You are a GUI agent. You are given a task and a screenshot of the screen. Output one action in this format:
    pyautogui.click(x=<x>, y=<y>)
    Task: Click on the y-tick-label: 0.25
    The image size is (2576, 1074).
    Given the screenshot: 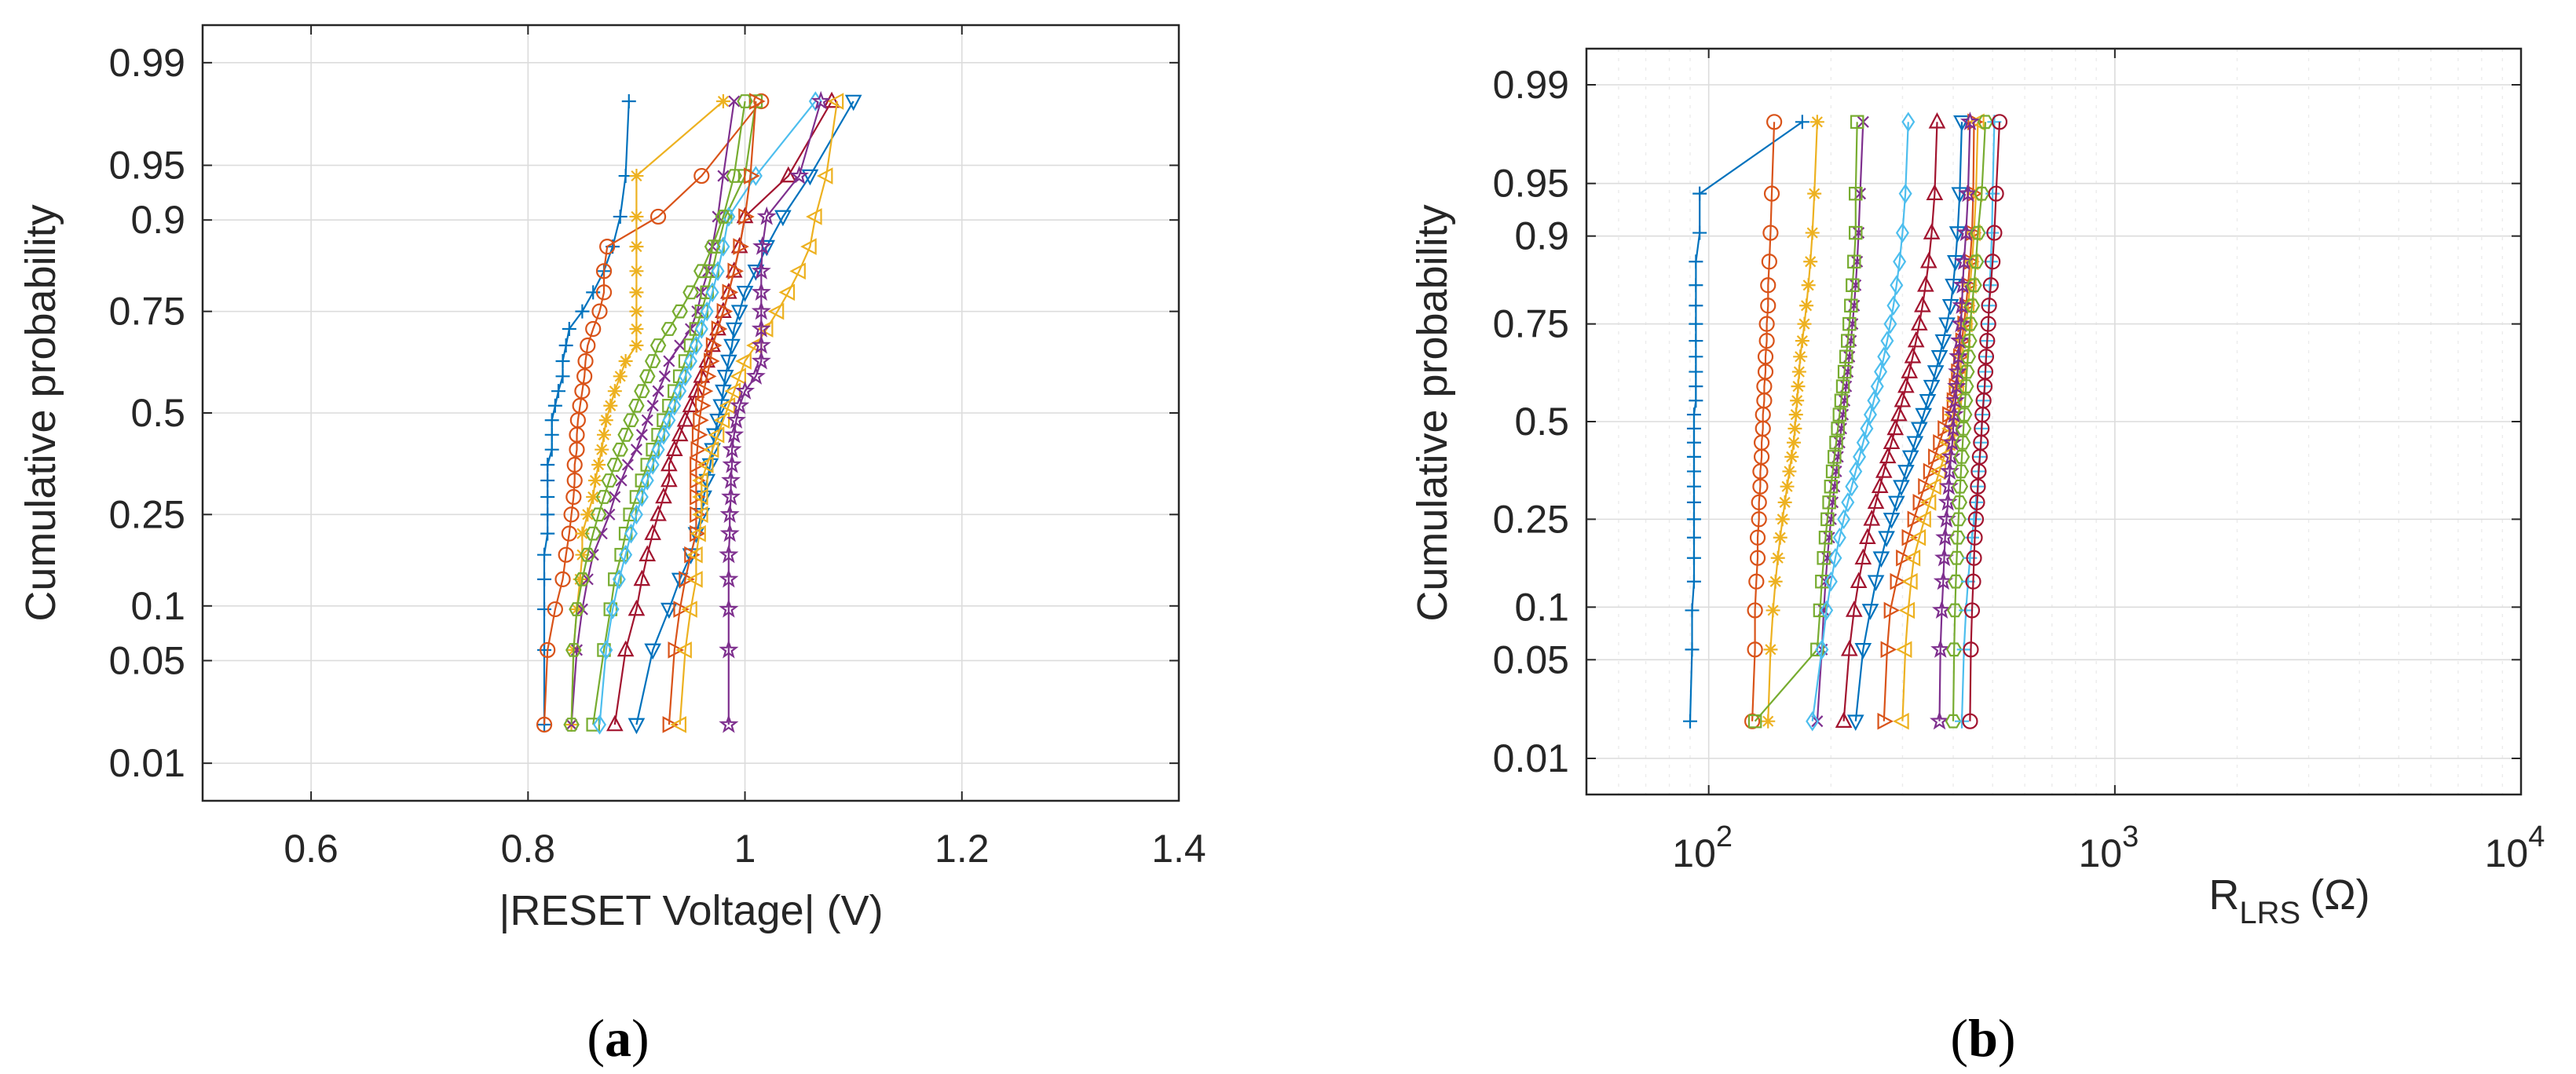 What is the action you would take?
    pyautogui.click(x=1531, y=519)
    